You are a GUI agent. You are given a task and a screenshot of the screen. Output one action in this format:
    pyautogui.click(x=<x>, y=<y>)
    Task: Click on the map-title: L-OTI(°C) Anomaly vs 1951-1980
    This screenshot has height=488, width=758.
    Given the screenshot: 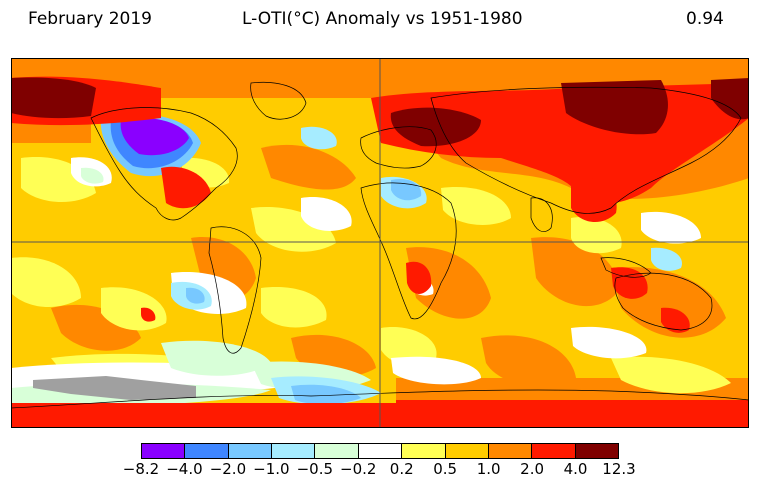 What is the action you would take?
    pyautogui.click(x=382, y=19)
    